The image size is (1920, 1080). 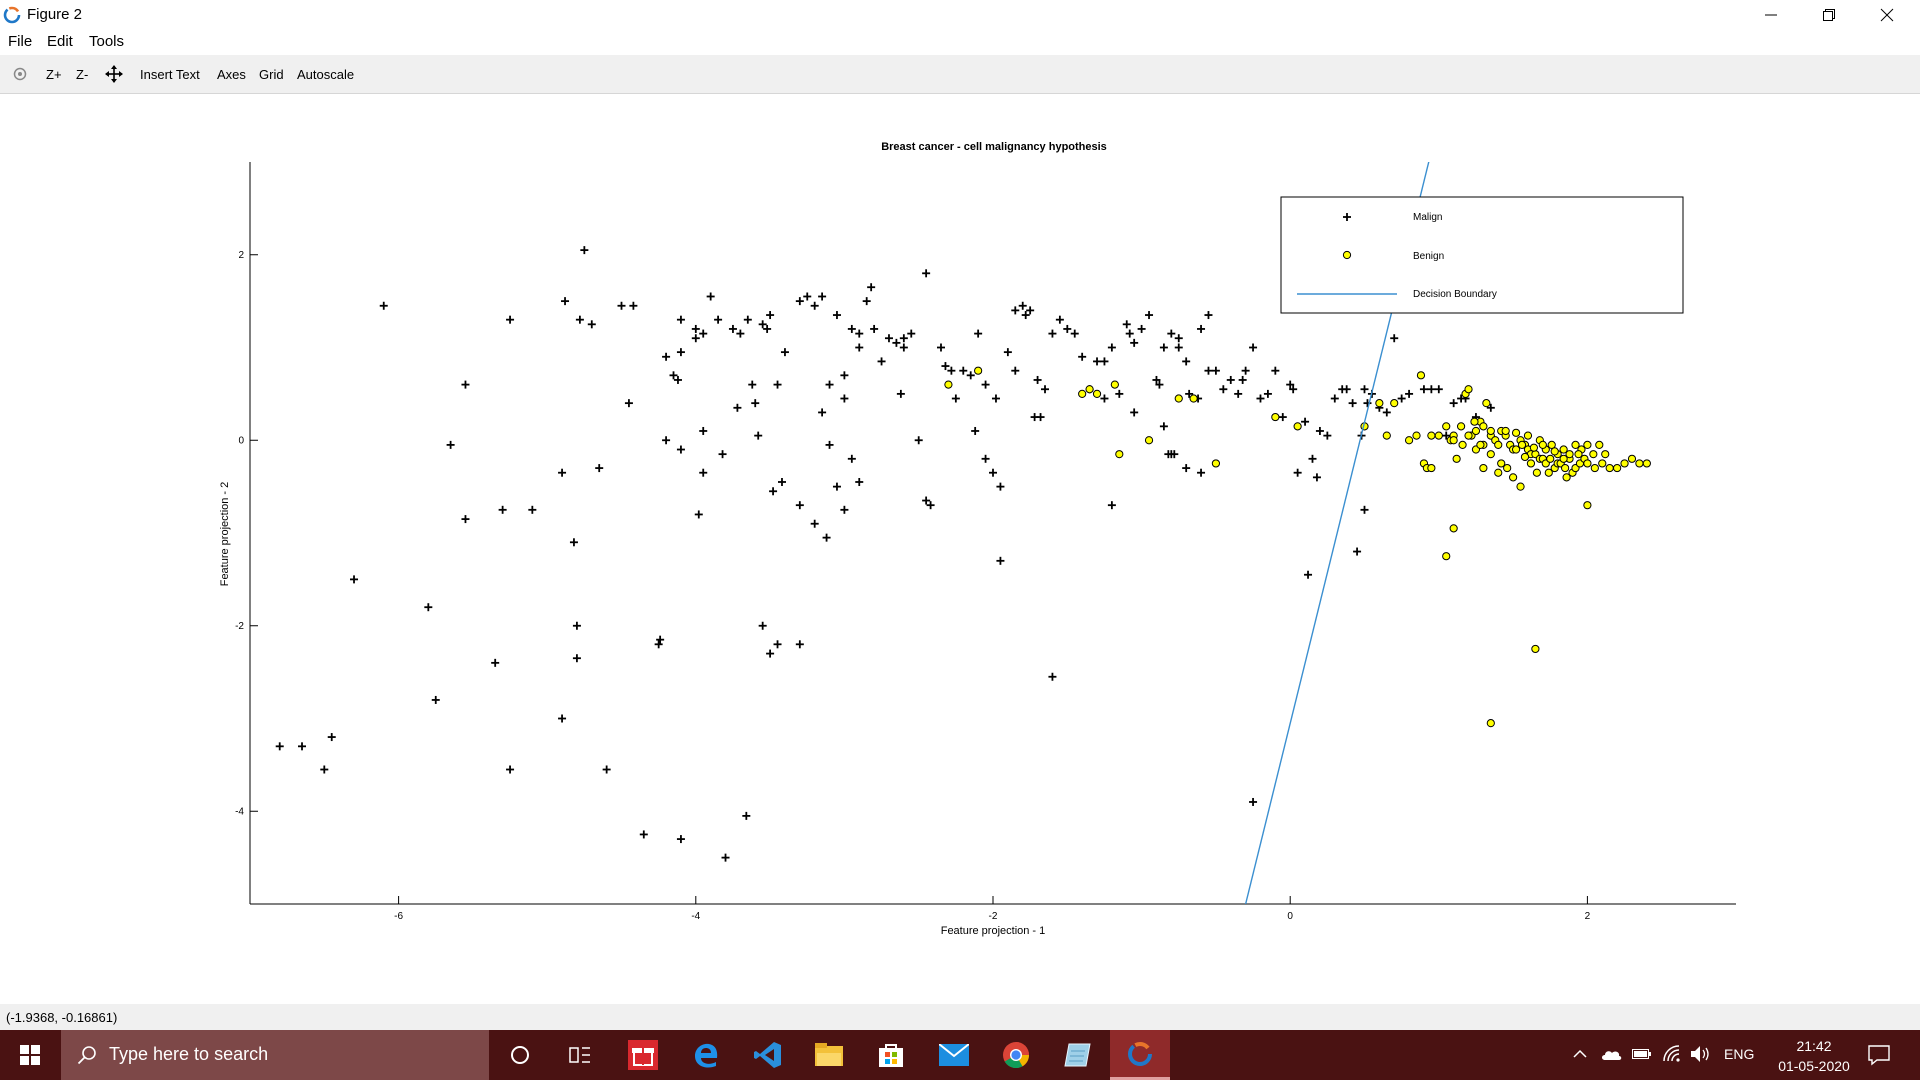 What do you see at coordinates (1347, 217) in the screenshot?
I see `legend-malign-marker` at bounding box center [1347, 217].